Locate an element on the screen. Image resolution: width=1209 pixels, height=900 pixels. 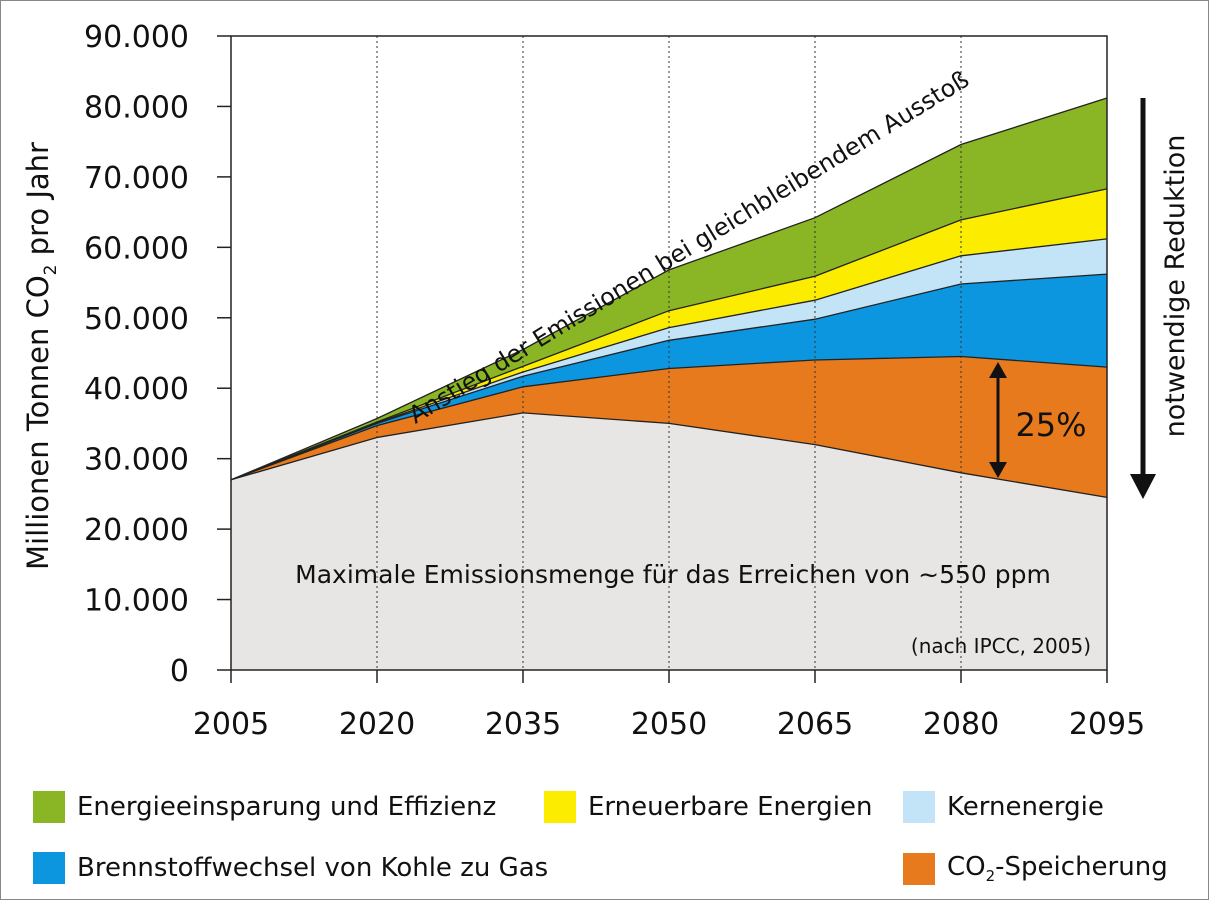
x-tick-label: 2020 is located at coordinates (377, 724).